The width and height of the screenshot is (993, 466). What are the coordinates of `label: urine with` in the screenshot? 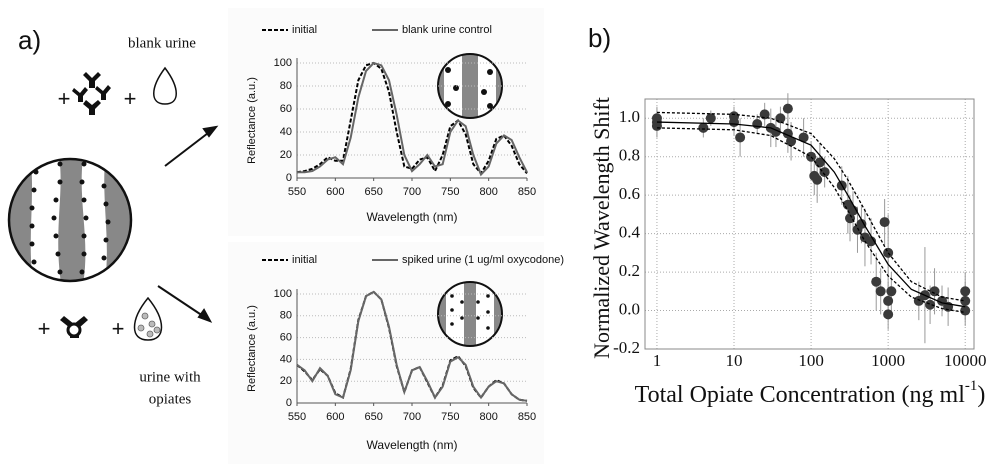 It's located at (170, 377).